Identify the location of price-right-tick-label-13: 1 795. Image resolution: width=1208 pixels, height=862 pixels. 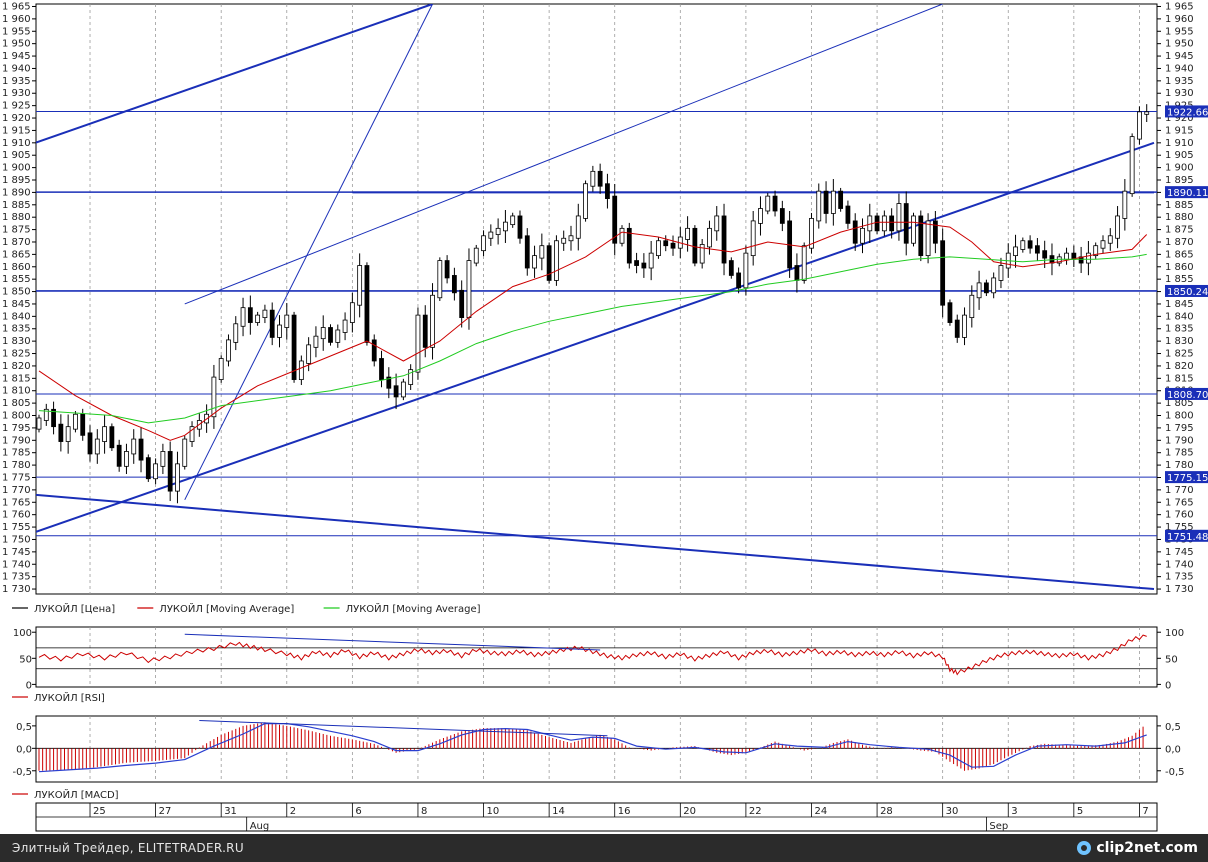
(1179, 428).